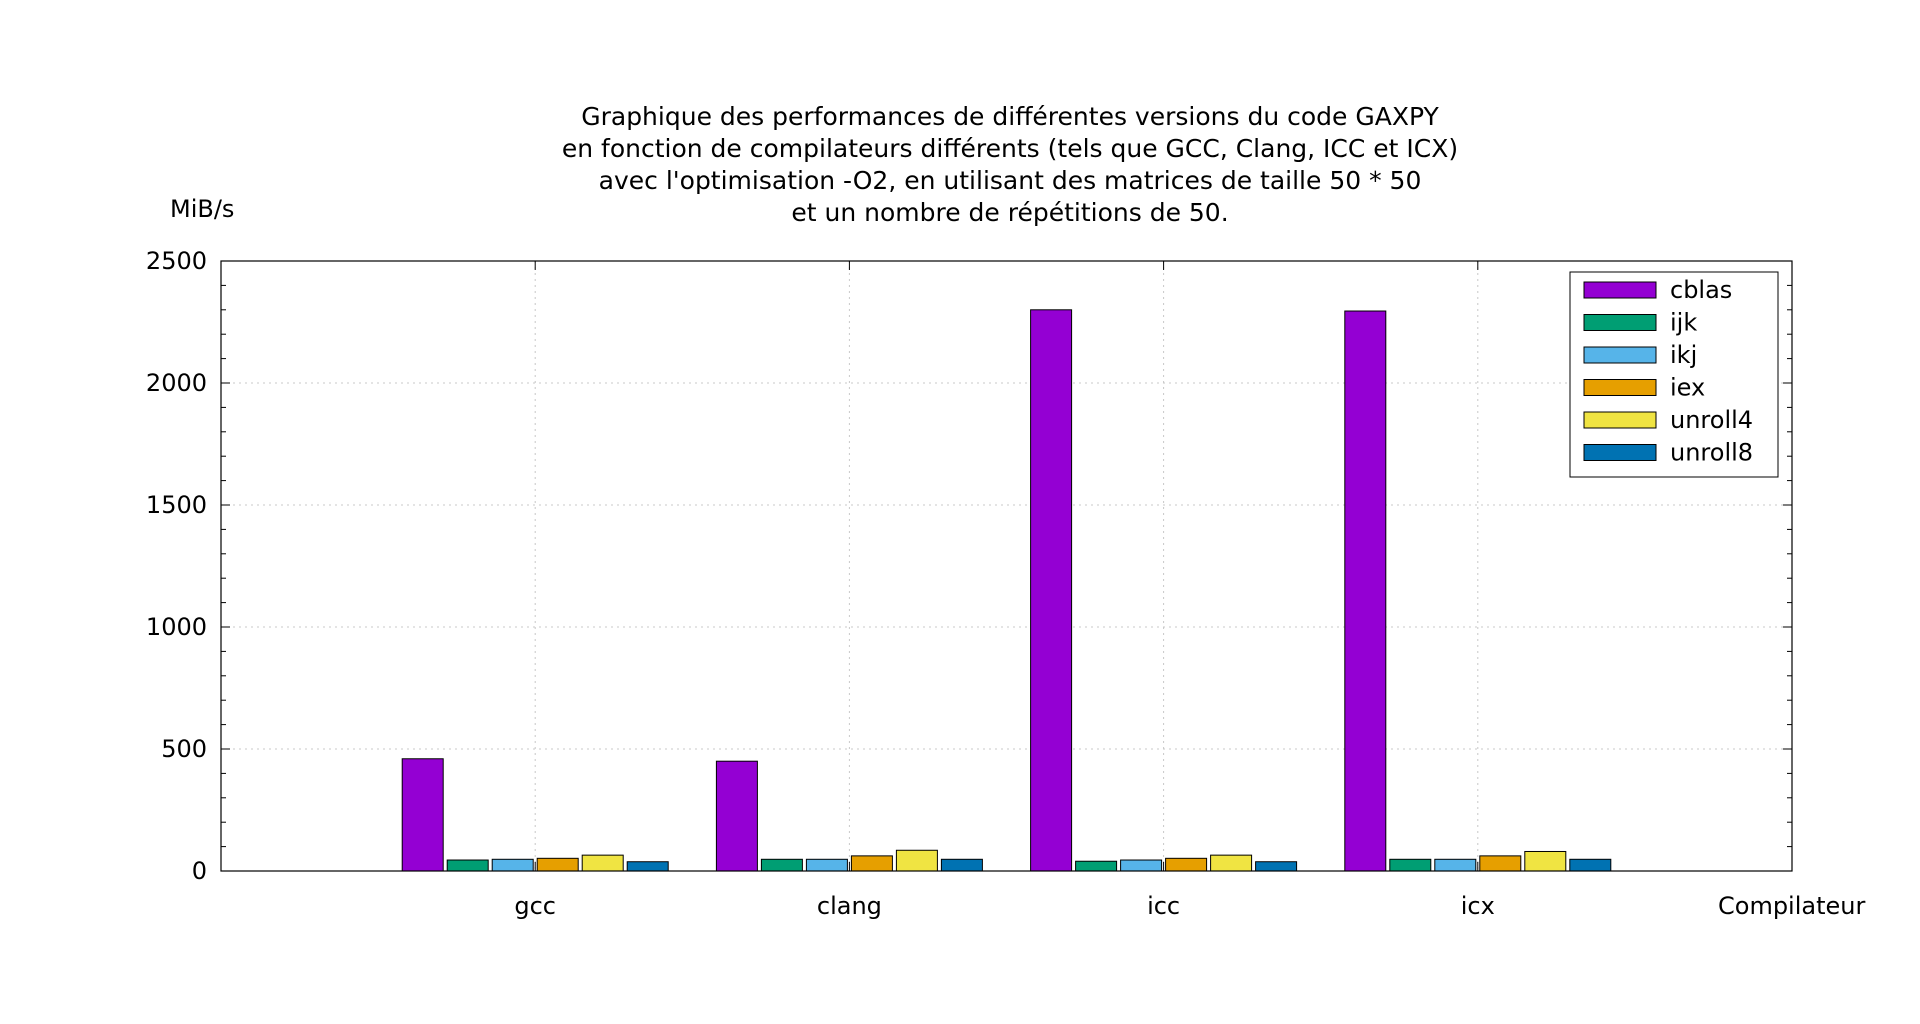 The image size is (1920, 1024). What do you see at coordinates (1365, 591) in the screenshot?
I see `bar-cblas-icx` at bounding box center [1365, 591].